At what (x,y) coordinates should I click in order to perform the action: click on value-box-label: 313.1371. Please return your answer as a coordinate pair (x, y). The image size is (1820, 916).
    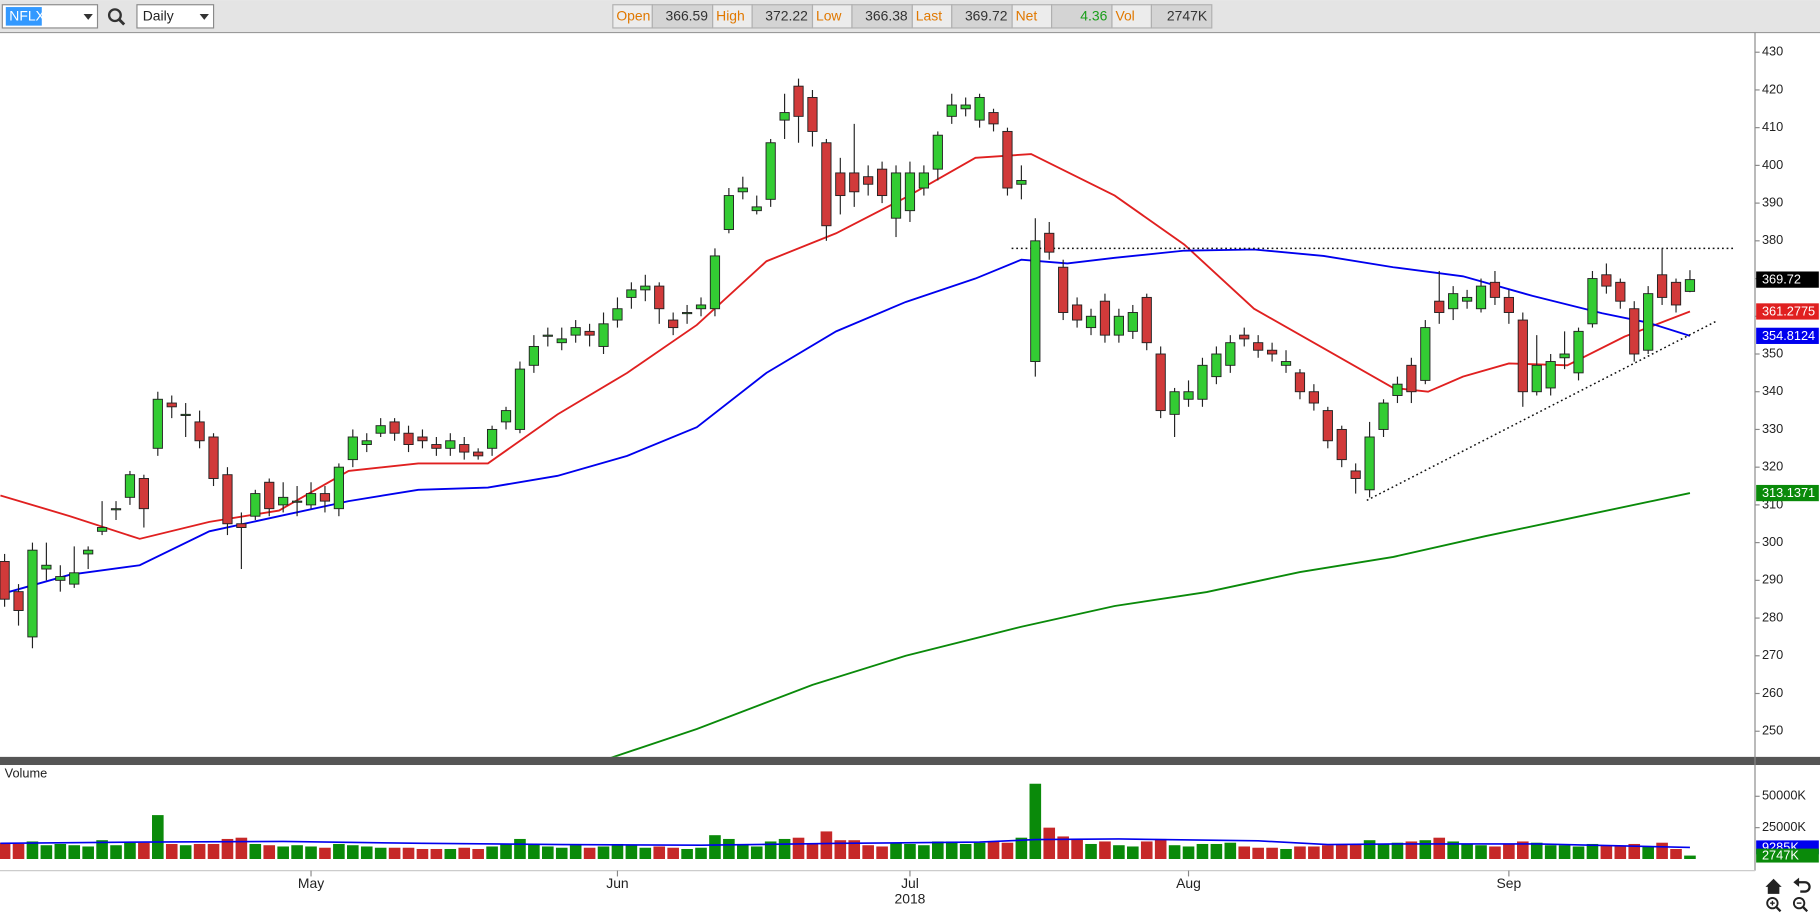
    Looking at the image, I should click on (1788, 492).